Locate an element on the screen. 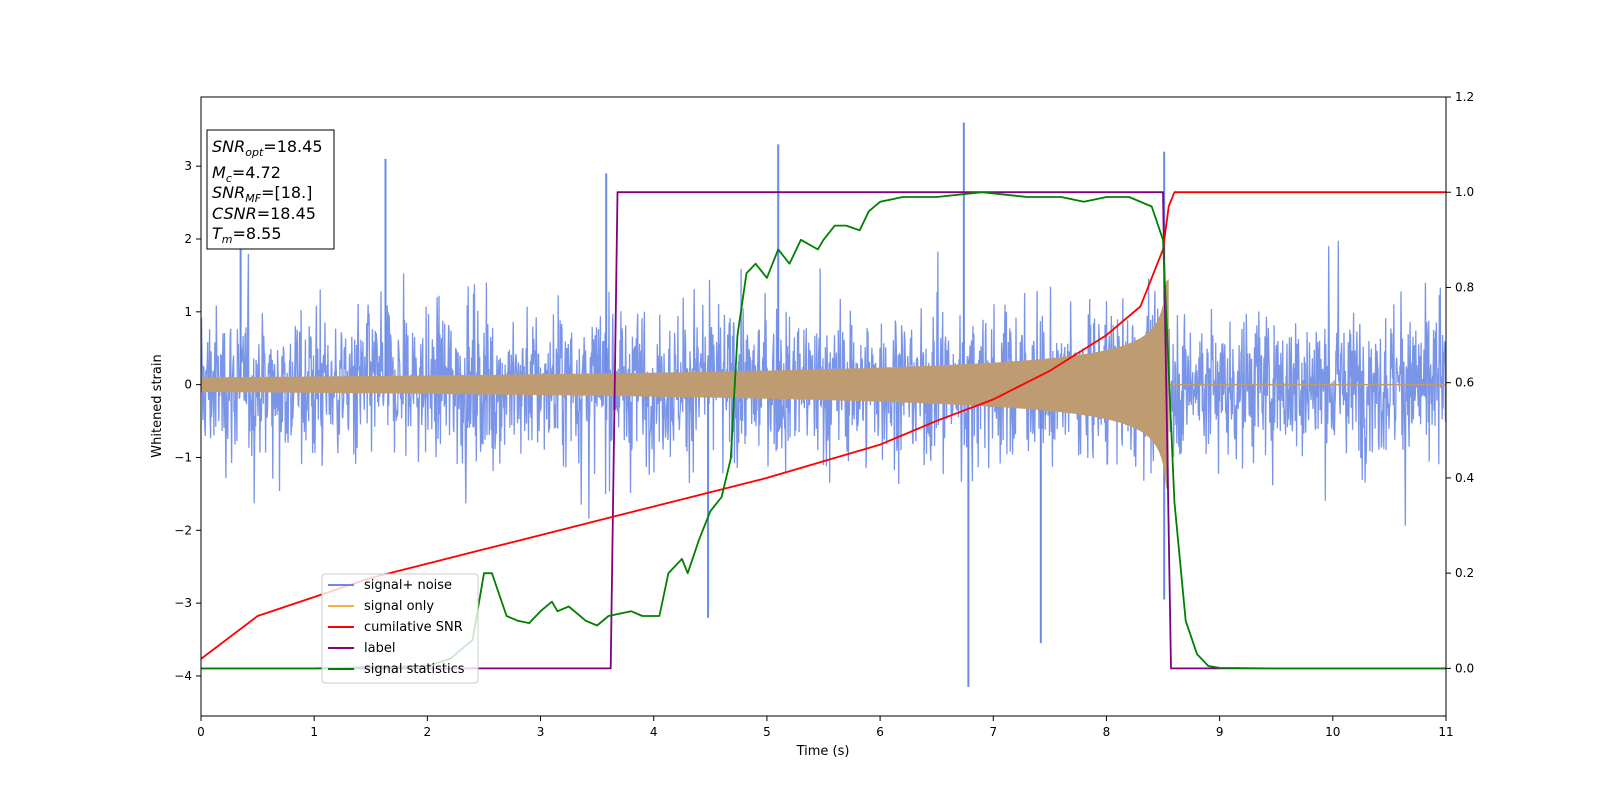 This screenshot has height=804, width=1600. svg-text: CSNR=18.45 is located at coordinates (264, 213).